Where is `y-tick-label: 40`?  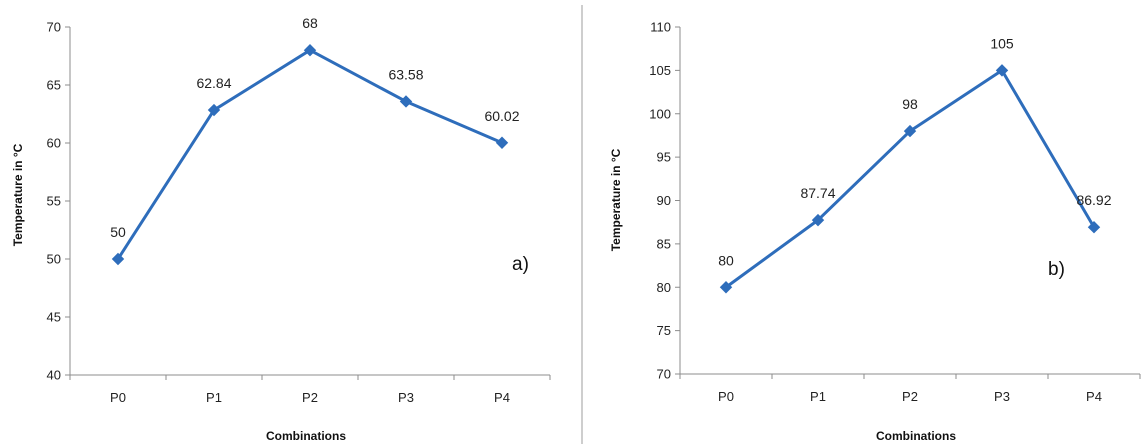
y-tick-label: 40 is located at coordinates (54, 375).